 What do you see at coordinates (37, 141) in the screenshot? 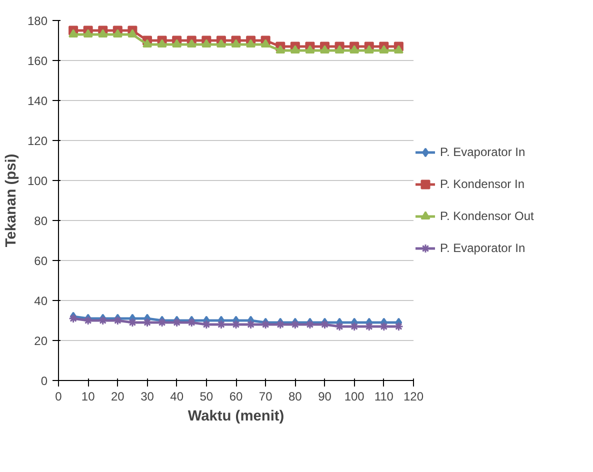
I see `y-tick-label: 120` at bounding box center [37, 141].